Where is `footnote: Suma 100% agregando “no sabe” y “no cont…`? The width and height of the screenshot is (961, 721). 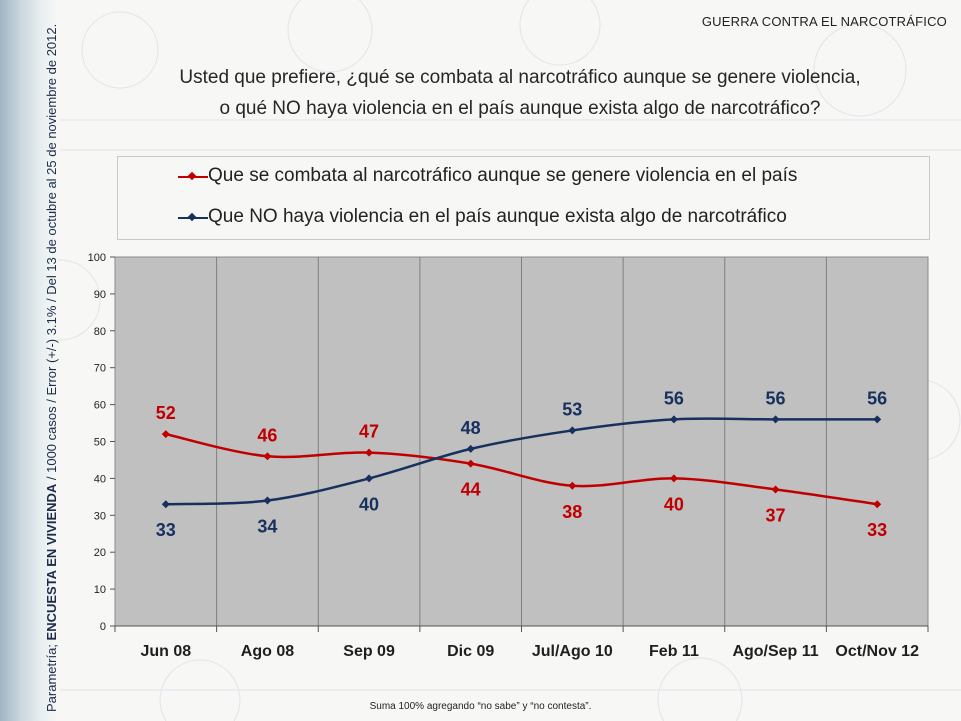
footnote: Suma 100% agregando “no sabe” y “no cont… is located at coordinates (480, 706).